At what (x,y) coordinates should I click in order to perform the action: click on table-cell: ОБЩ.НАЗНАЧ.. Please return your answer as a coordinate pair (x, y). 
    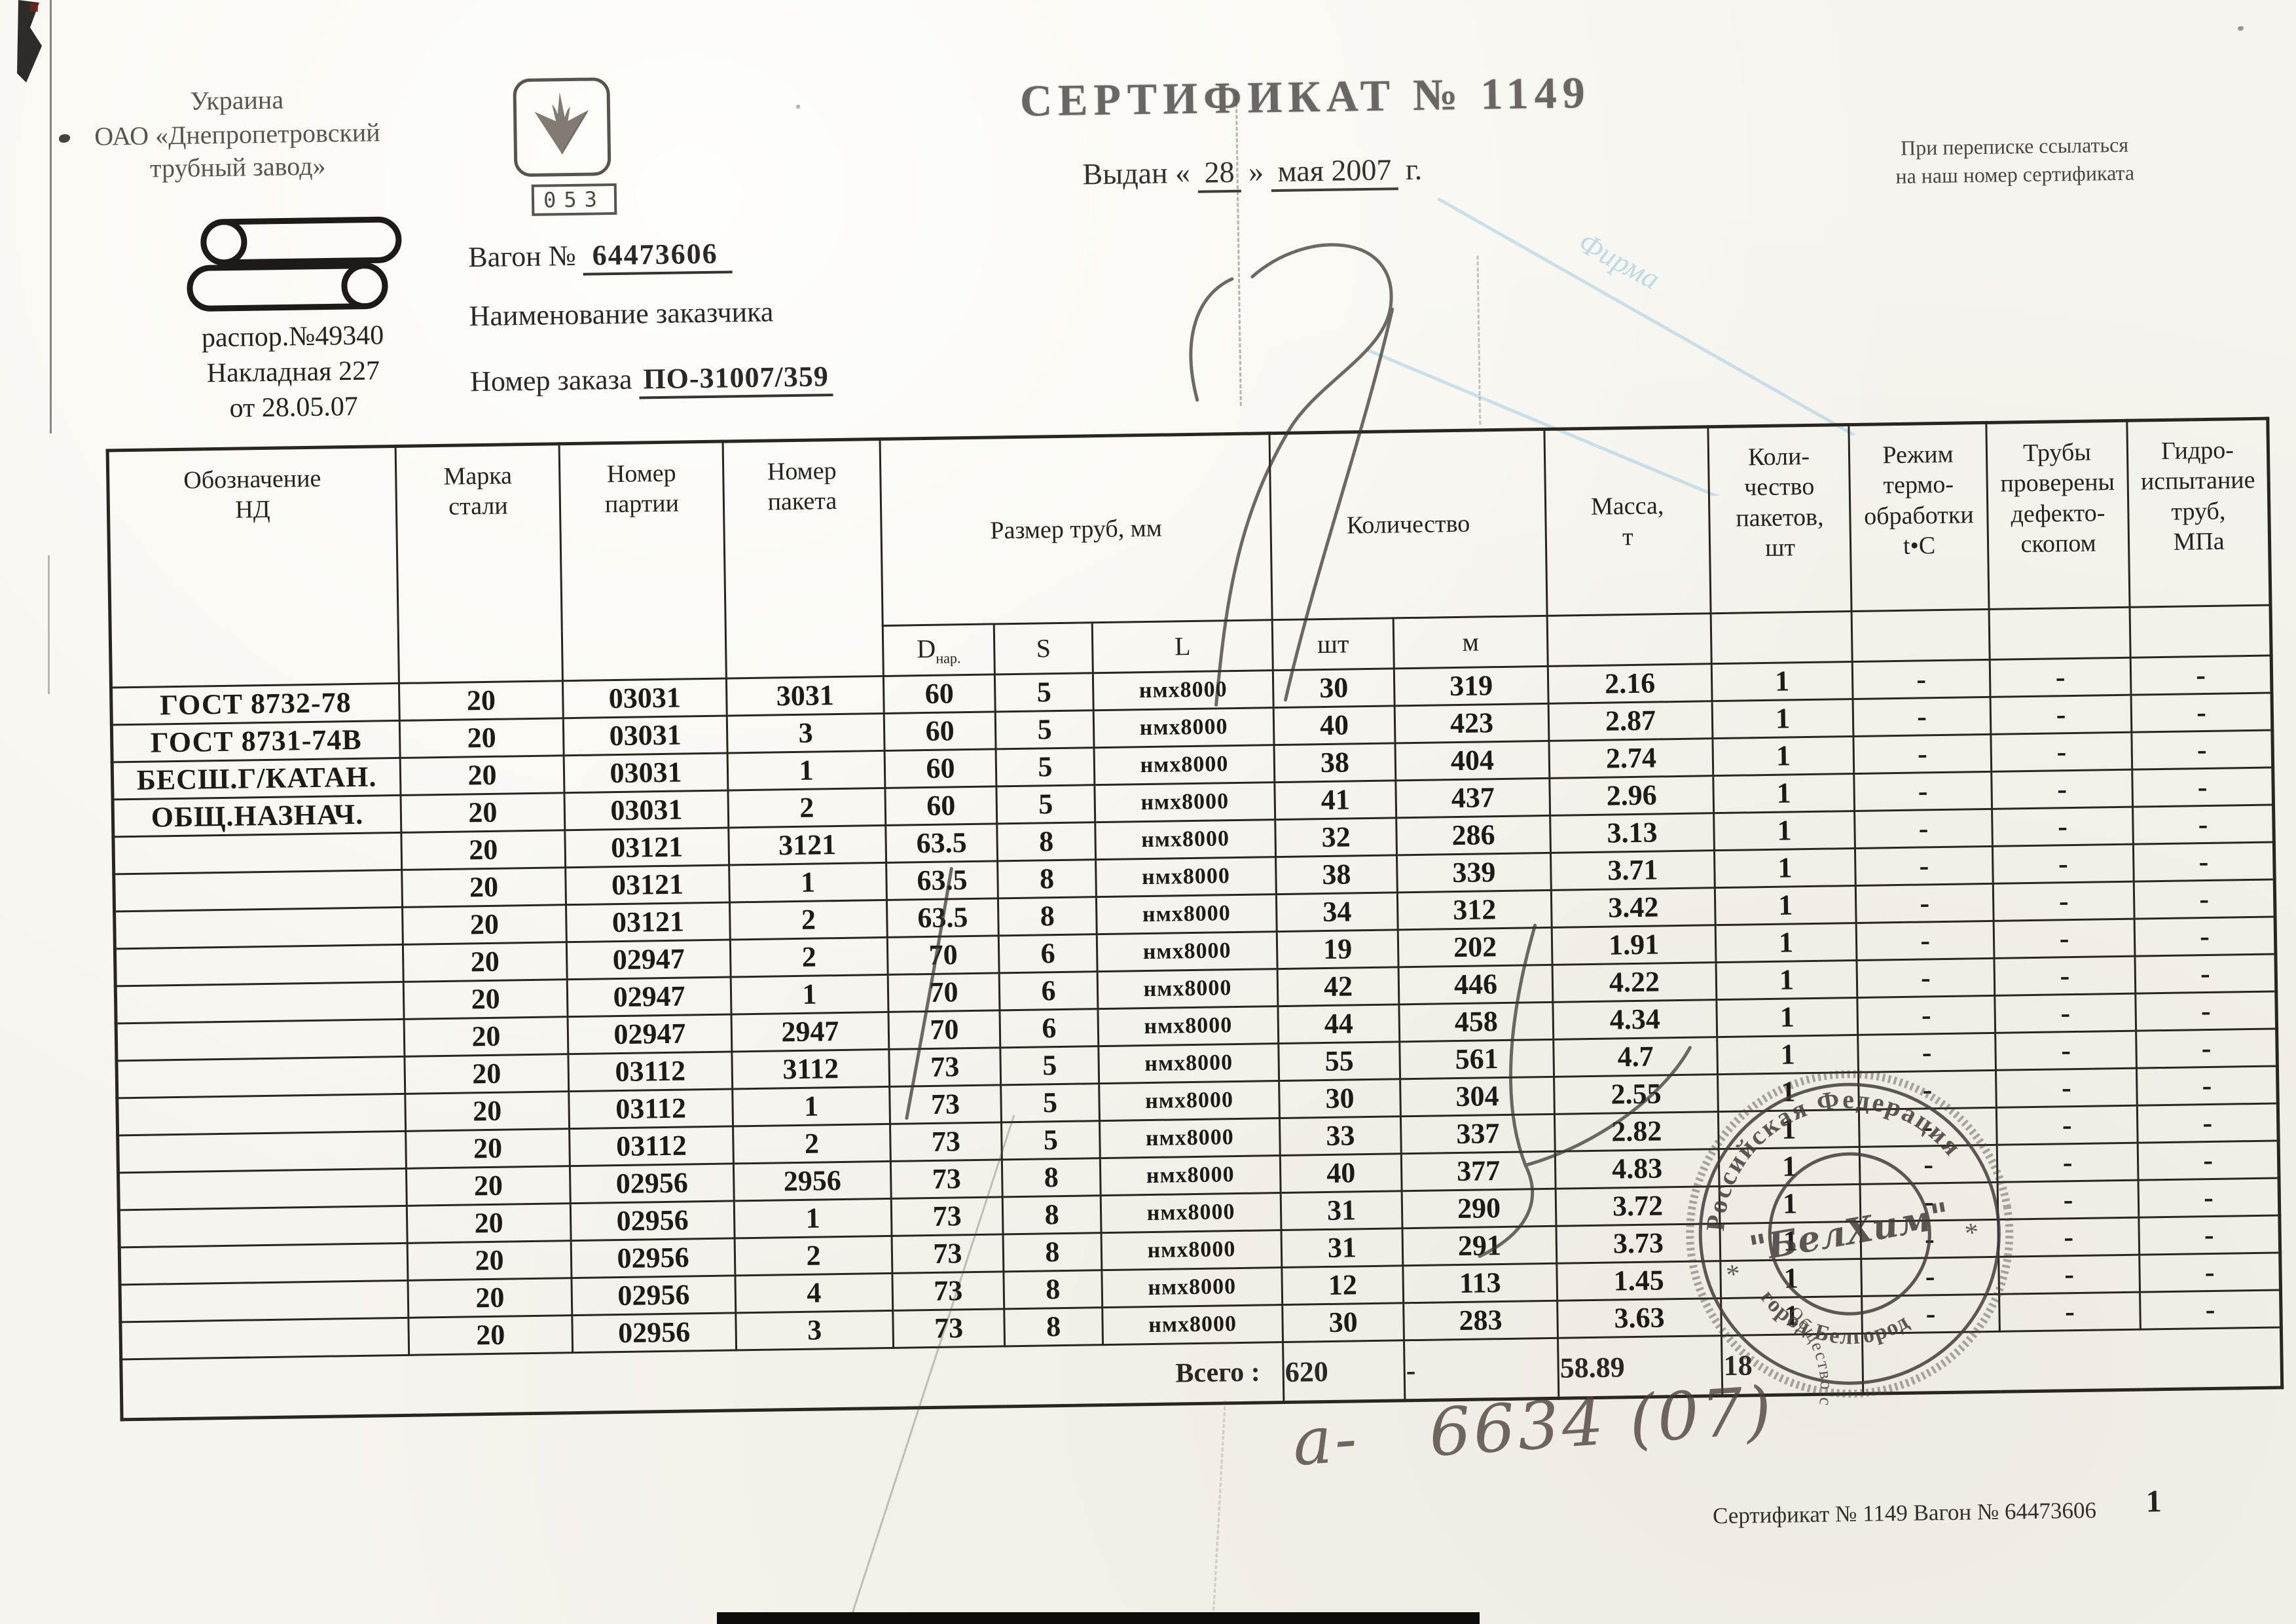
    Looking at the image, I should click on (257, 816).